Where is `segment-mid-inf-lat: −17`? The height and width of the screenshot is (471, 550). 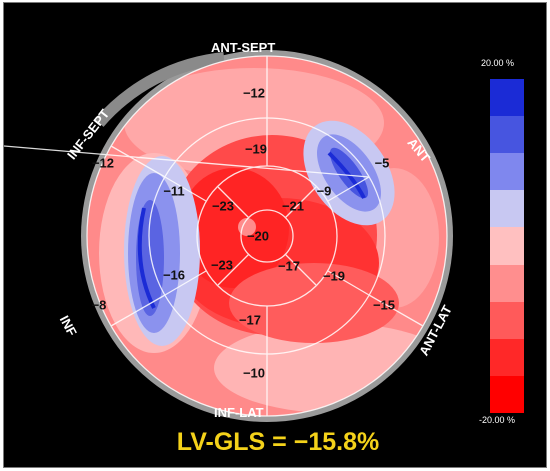
segment-mid-inf-lat: −17 is located at coordinates (250, 320).